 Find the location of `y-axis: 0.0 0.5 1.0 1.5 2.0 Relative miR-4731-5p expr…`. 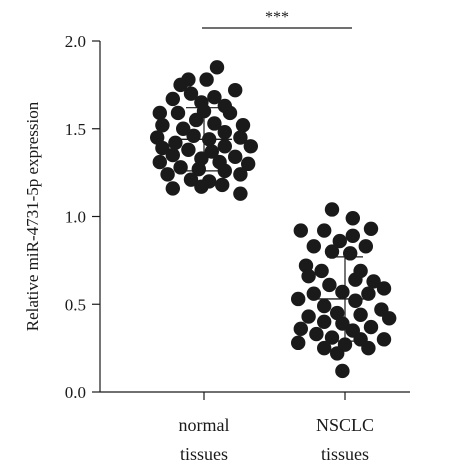

y-axis: 0.0 0.5 1.0 1.5 2.0 Relative miR-4731-5p expr… is located at coordinates (62, 217).